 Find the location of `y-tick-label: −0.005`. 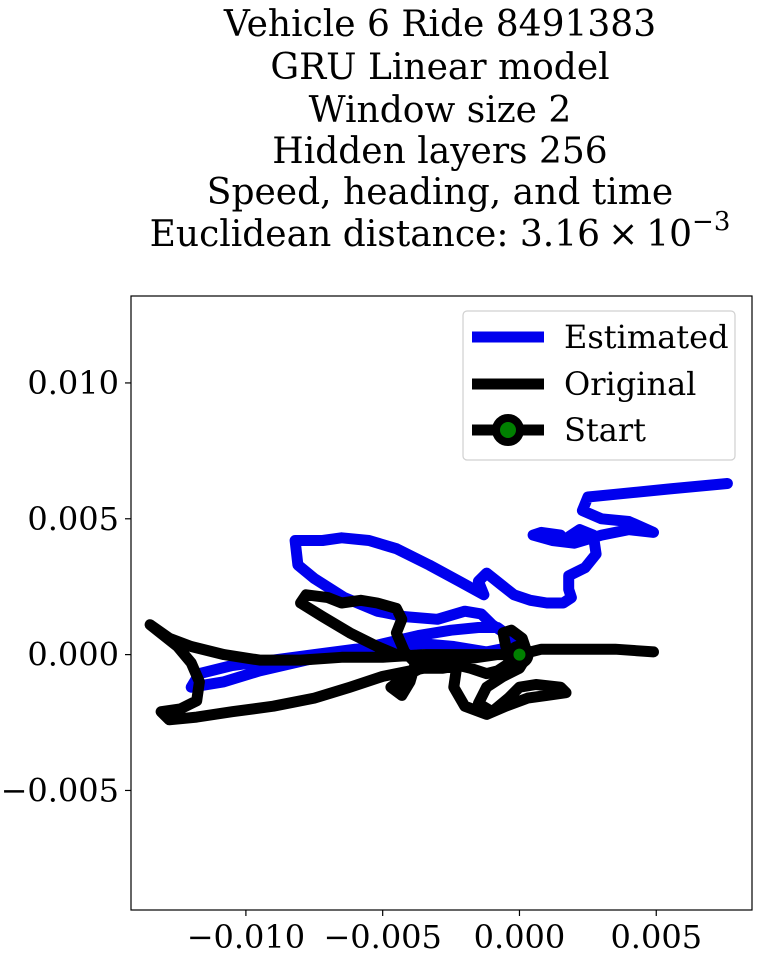

y-tick-label: −0.005 is located at coordinates (60, 790).